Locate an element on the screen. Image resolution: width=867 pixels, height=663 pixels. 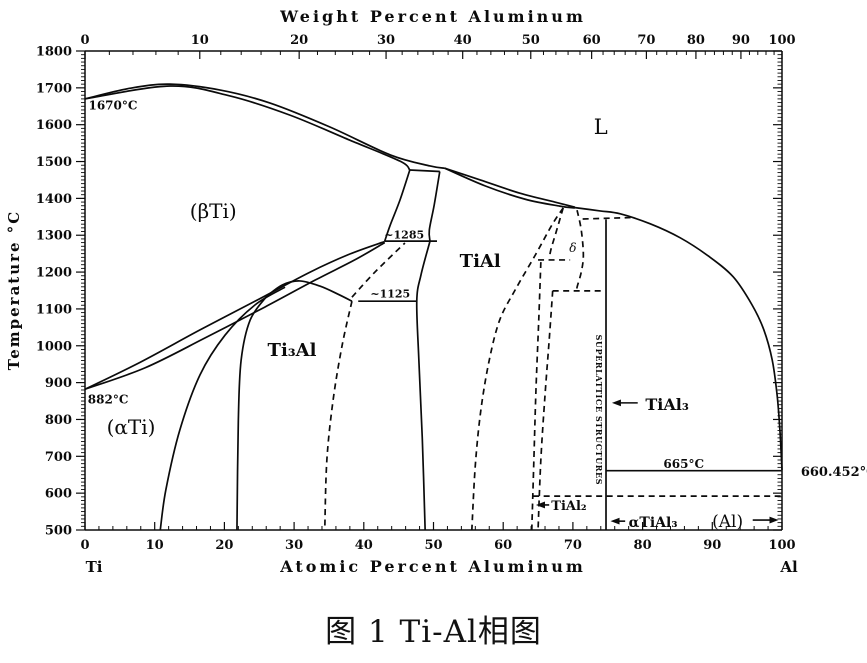
curve-beta-transus-upper is located at coordinates (234, 315).